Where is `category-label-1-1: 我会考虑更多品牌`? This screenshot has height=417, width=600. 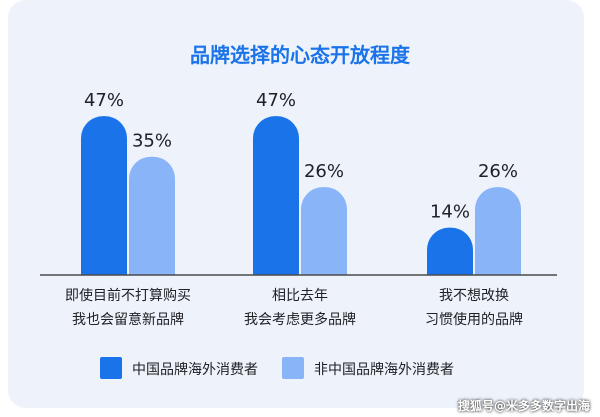
category-label-1-1: 我会考虑更多品牌 is located at coordinates (300, 319).